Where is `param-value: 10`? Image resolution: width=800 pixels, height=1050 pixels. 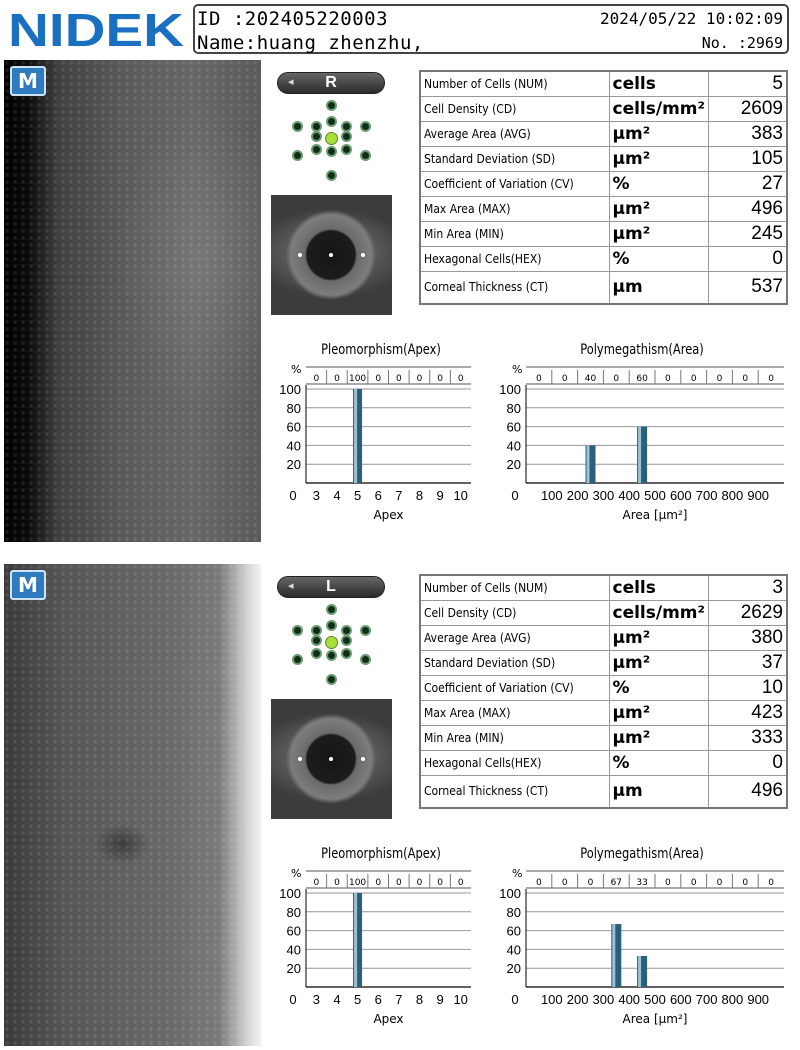
param-value: 10 is located at coordinates (747, 687).